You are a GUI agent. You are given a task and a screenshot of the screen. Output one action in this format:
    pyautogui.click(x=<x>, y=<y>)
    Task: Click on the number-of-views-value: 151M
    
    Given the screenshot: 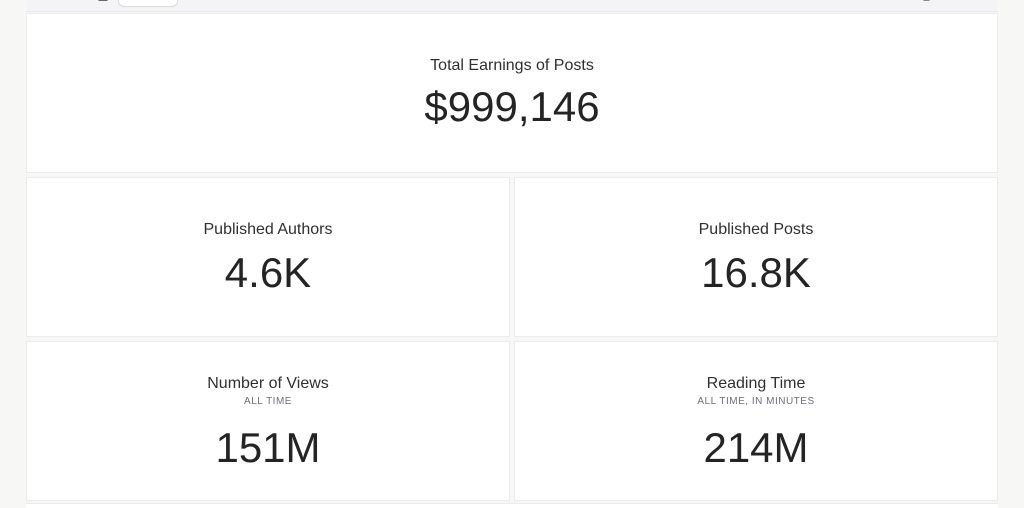 What is the action you would take?
    pyautogui.click(x=268, y=447)
    